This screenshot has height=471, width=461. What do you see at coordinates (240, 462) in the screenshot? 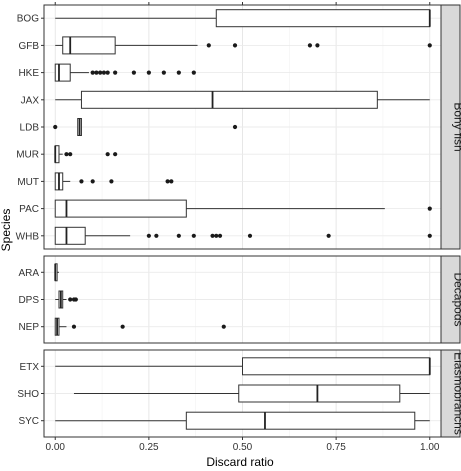
I see `x-axis-title: Discard ratio` at bounding box center [240, 462].